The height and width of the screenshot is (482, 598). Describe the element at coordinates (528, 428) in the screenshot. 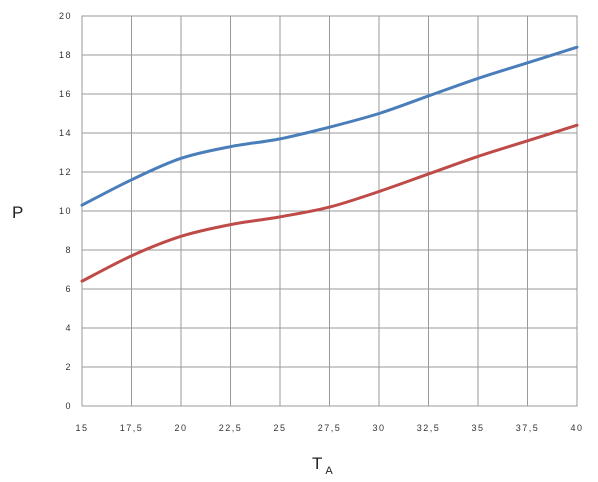

I see `x-tick-label: 37,5` at that location.